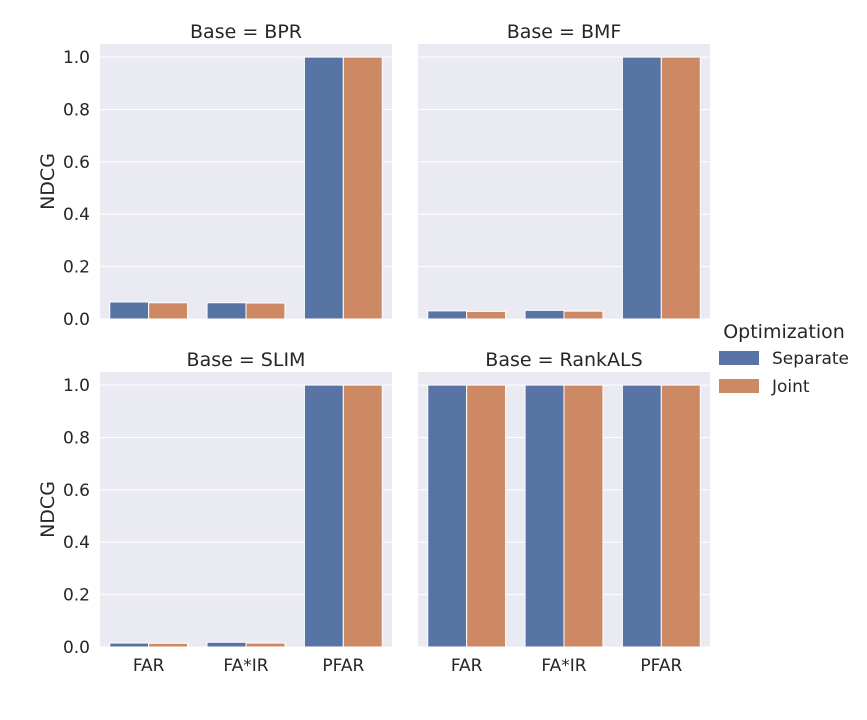  I want to click on legend-swatch-joint, so click(739, 386).